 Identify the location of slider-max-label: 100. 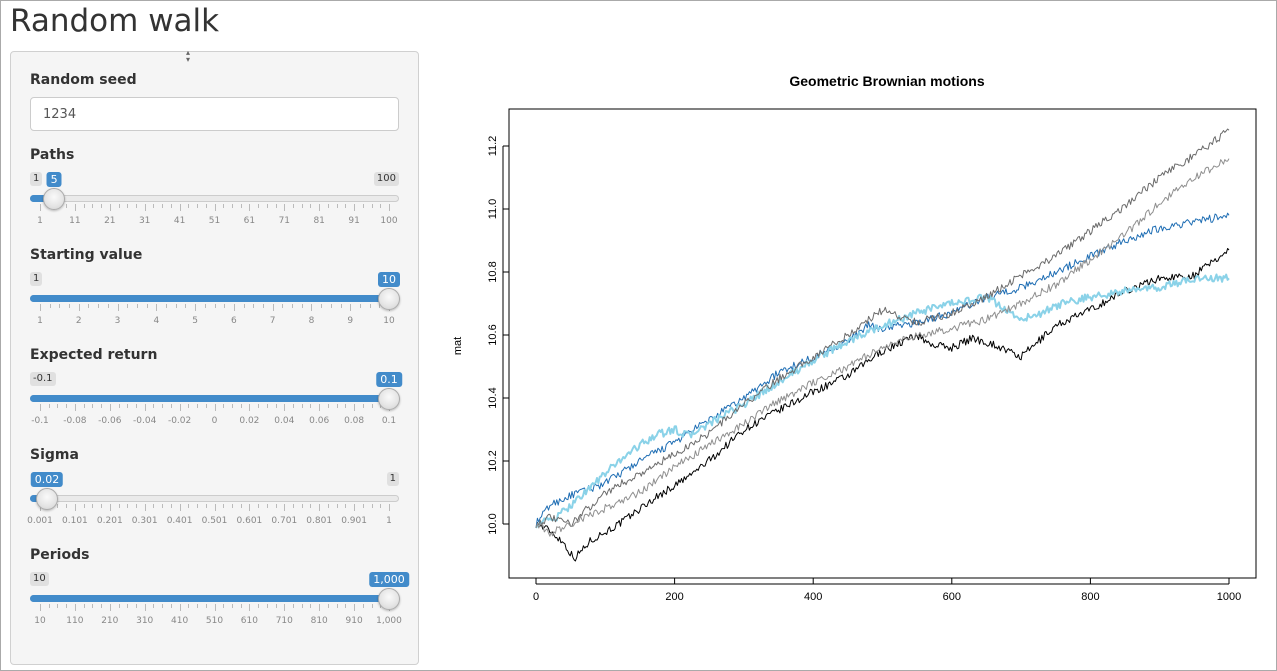
(386, 179).